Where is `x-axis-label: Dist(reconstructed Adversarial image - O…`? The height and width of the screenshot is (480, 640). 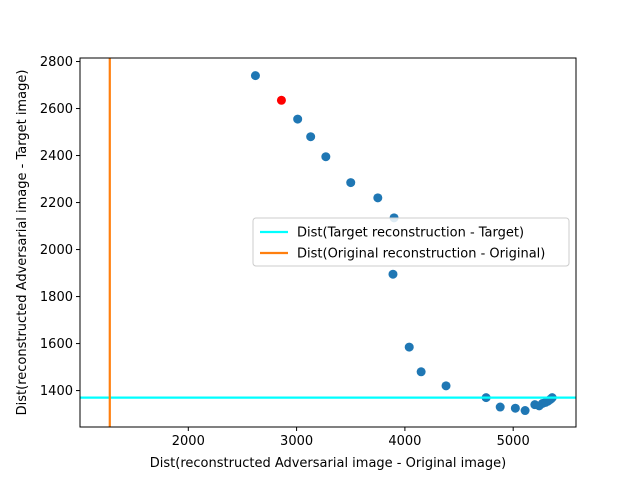 x-axis-label: Dist(reconstructed Adversarial image - O… is located at coordinates (328, 463).